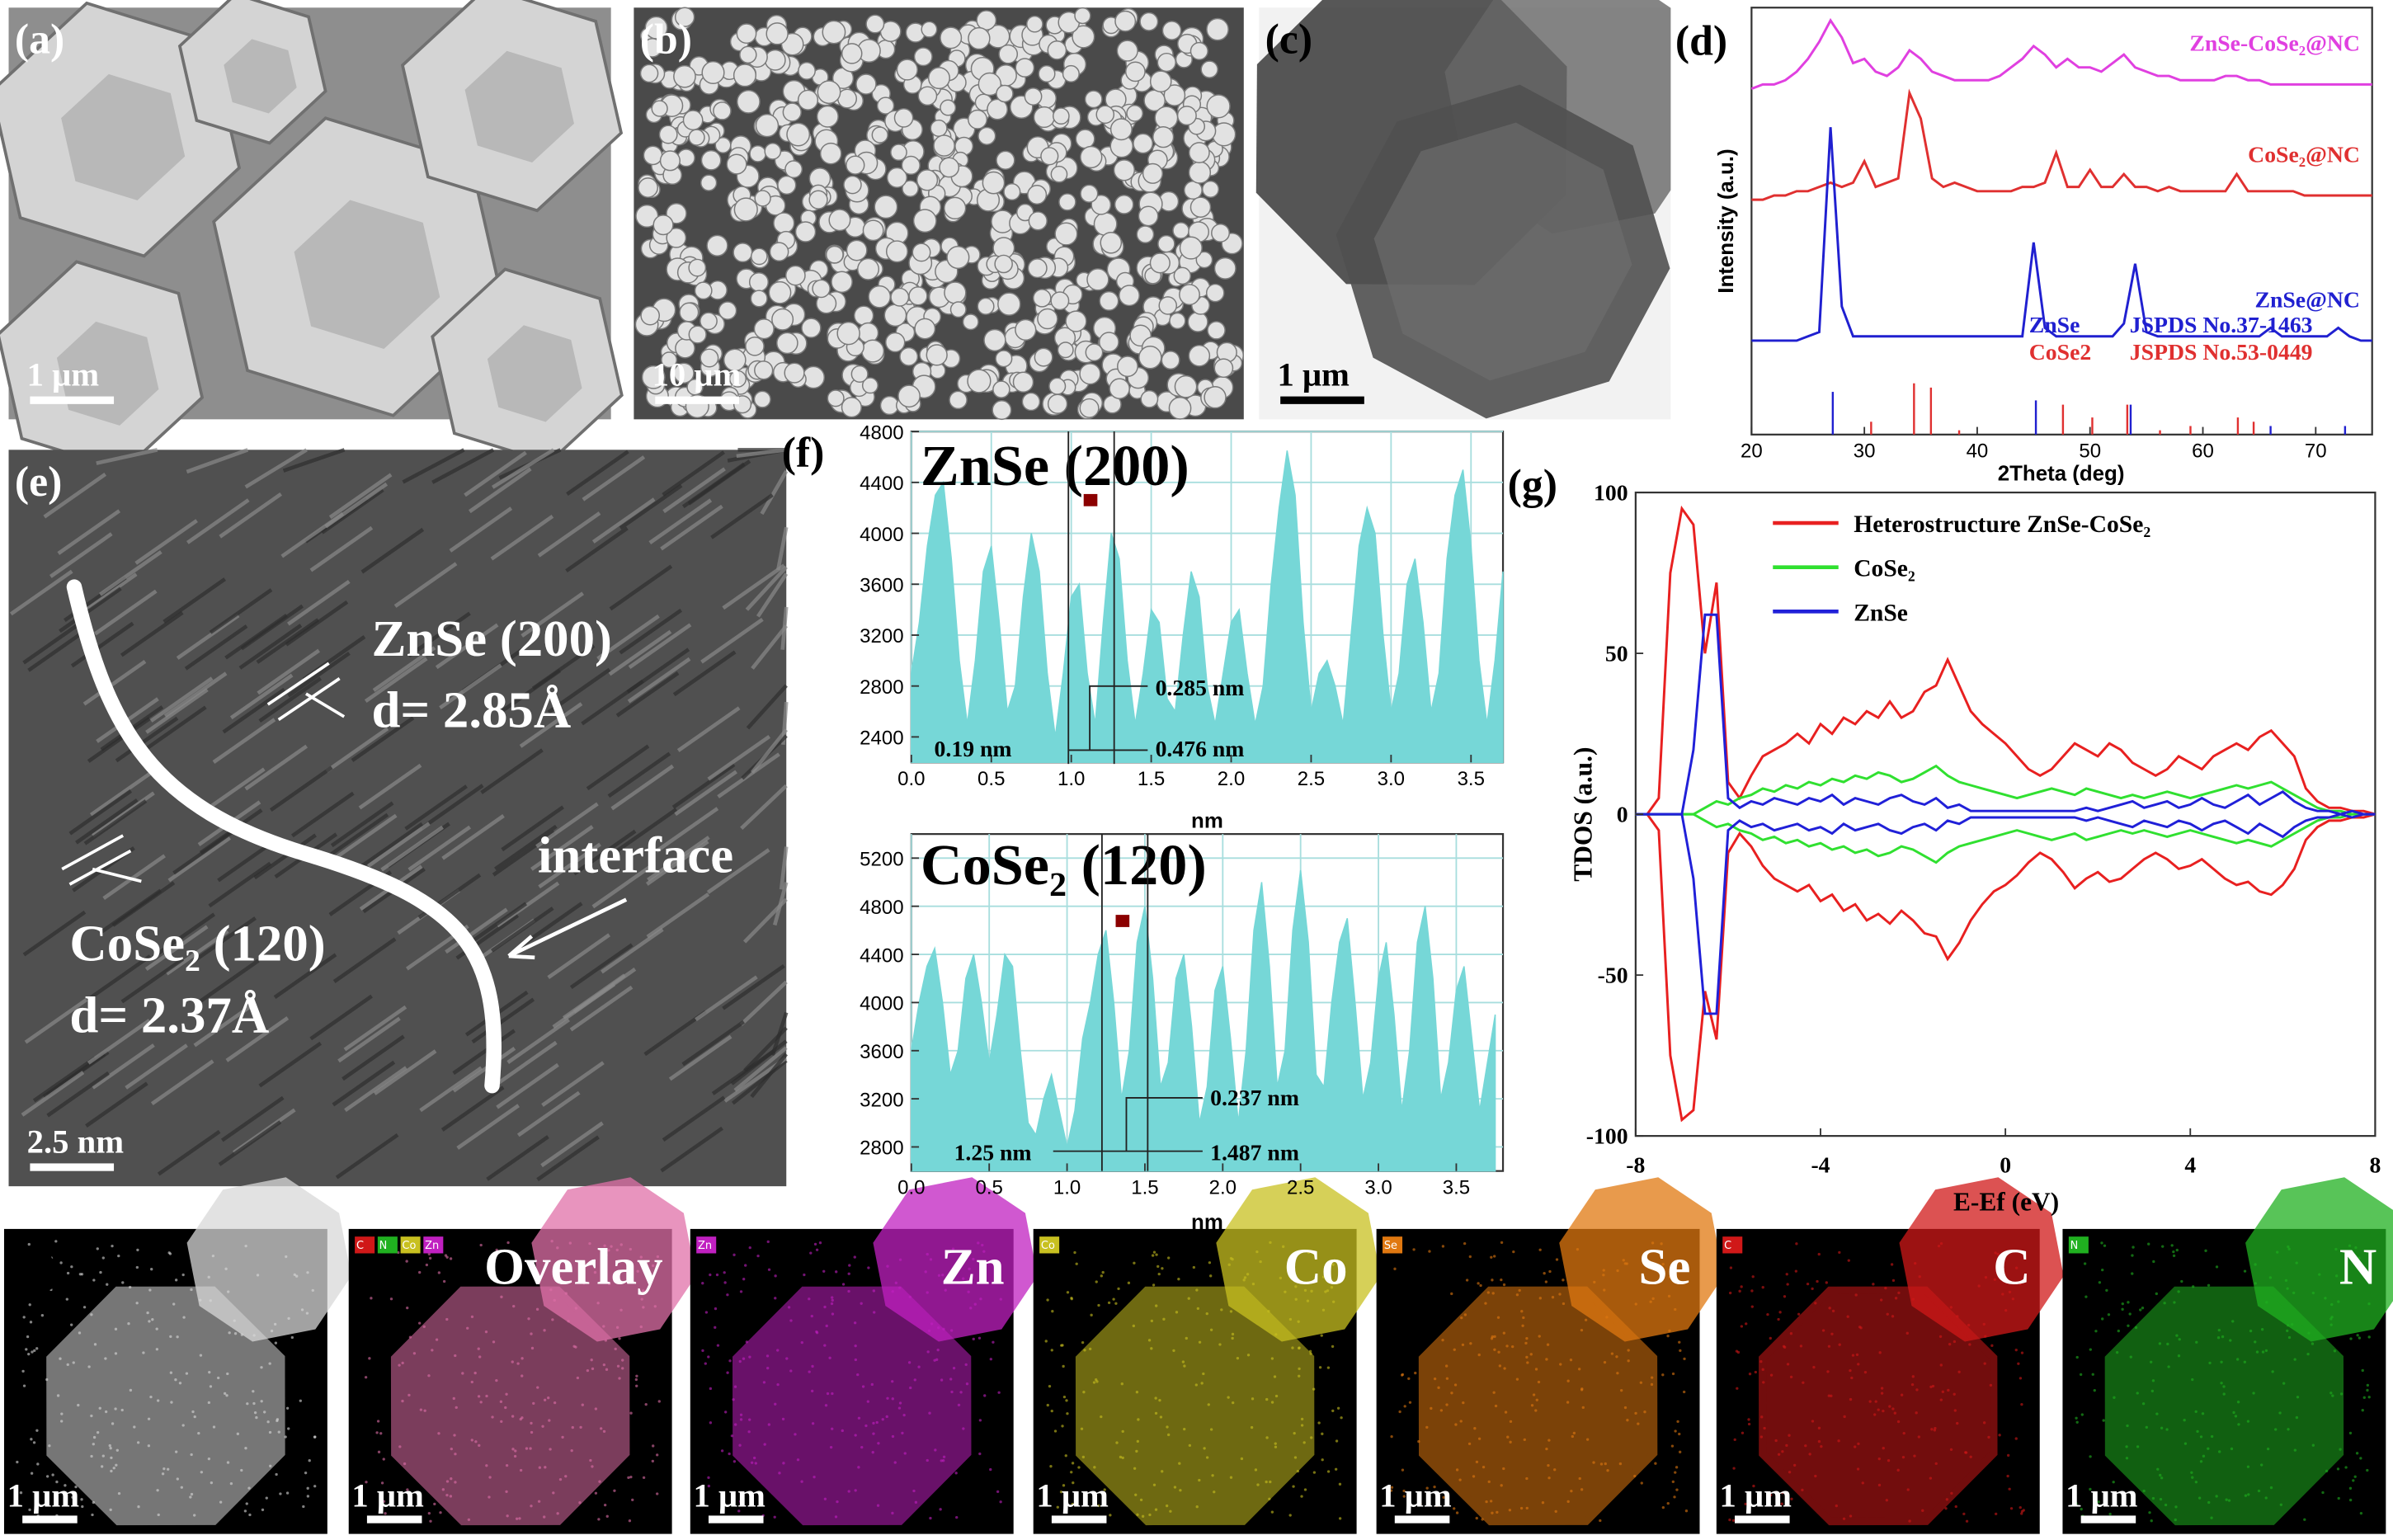 The height and width of the screenshot is (1540, 2393). Describe the element at coordinates (881, 1004) in the screenshot. I see `y-tick-label: 4000` at that location.